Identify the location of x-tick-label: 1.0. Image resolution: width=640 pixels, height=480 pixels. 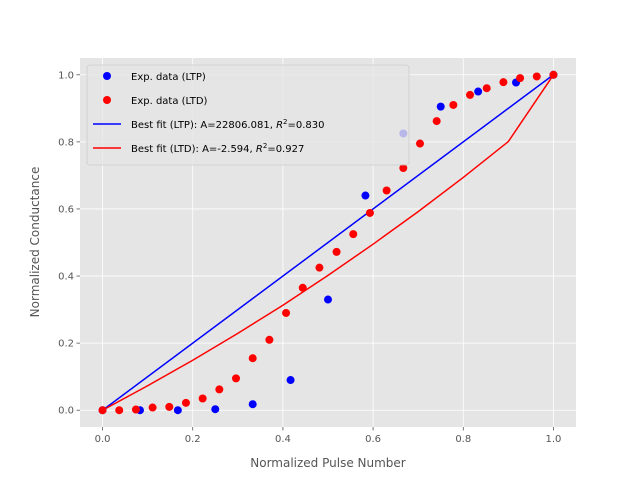
(554, 439).